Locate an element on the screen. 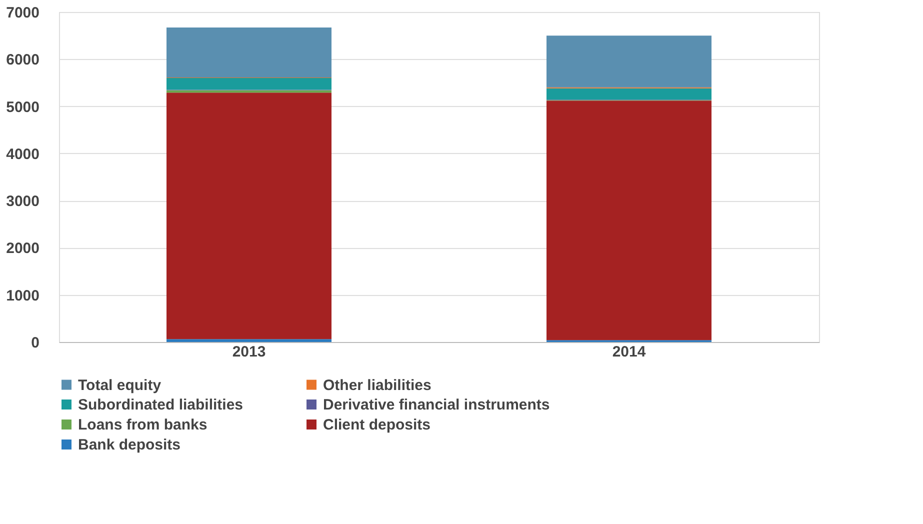  y-tick-label: 2000 is located at coordinates (23, 249).